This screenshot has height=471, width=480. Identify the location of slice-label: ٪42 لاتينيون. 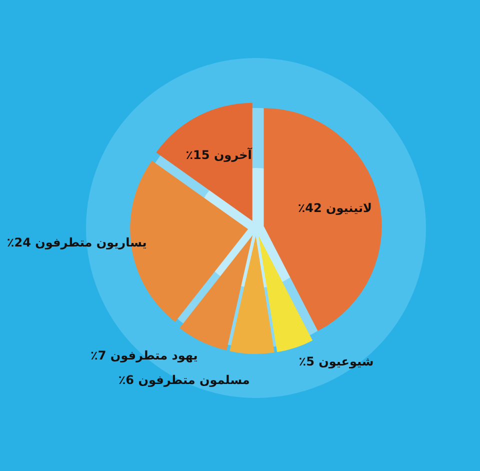
(335, 208).